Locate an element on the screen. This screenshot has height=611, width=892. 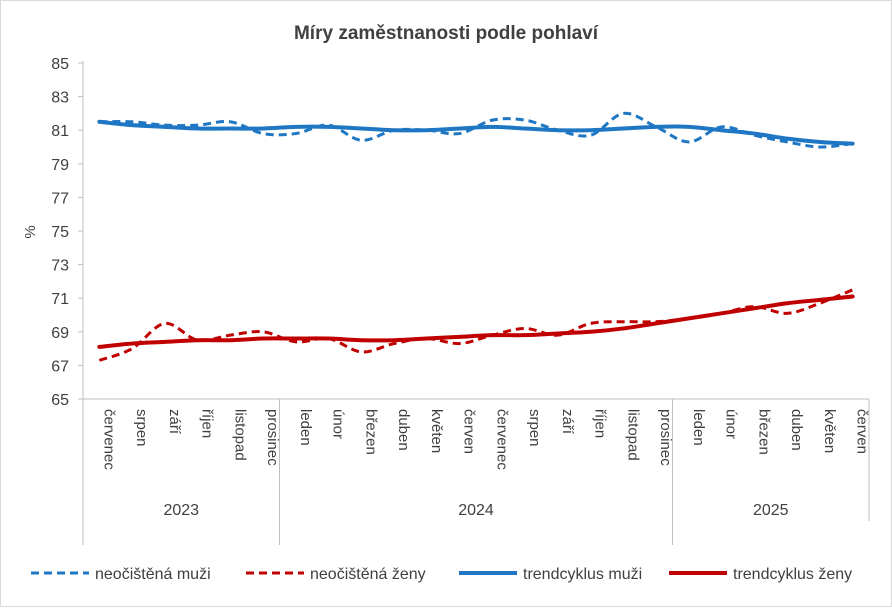
y-tick-label: 75 is located at coordinates (60, 232).